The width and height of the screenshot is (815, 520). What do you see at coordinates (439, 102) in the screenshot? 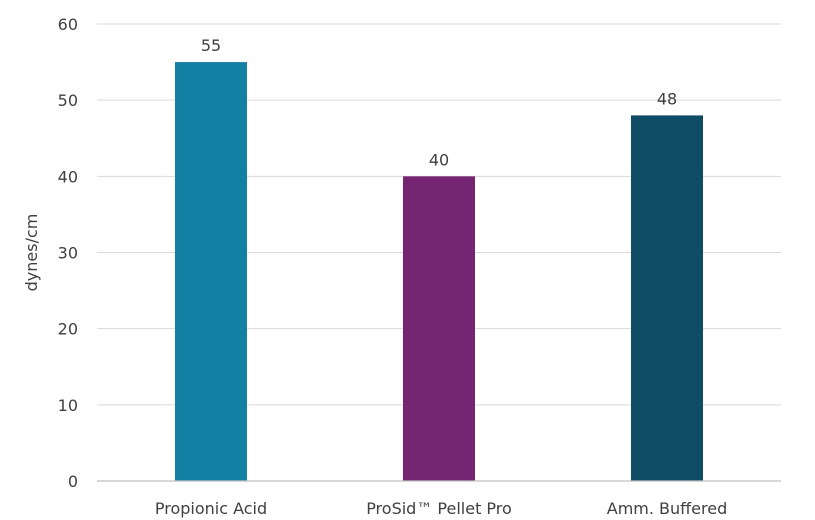
I see `data-labels: 55 40 48` at bounding box center [439, 102].